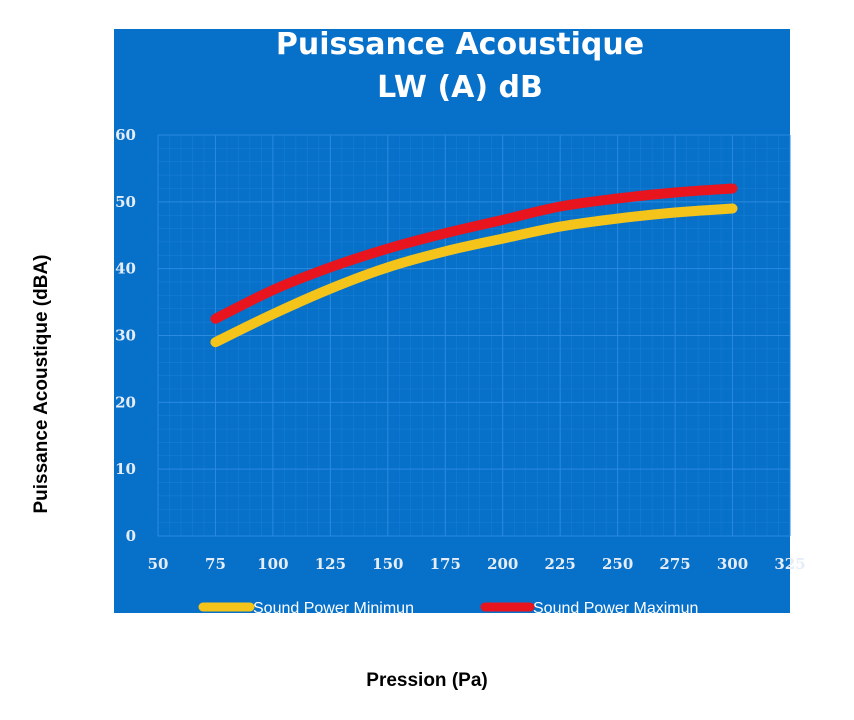  What do you see at coordinates (615, 608) in the screenshot?
I see `legend-label-1: Sound Power Maximun` at bounding box center [615, 608].